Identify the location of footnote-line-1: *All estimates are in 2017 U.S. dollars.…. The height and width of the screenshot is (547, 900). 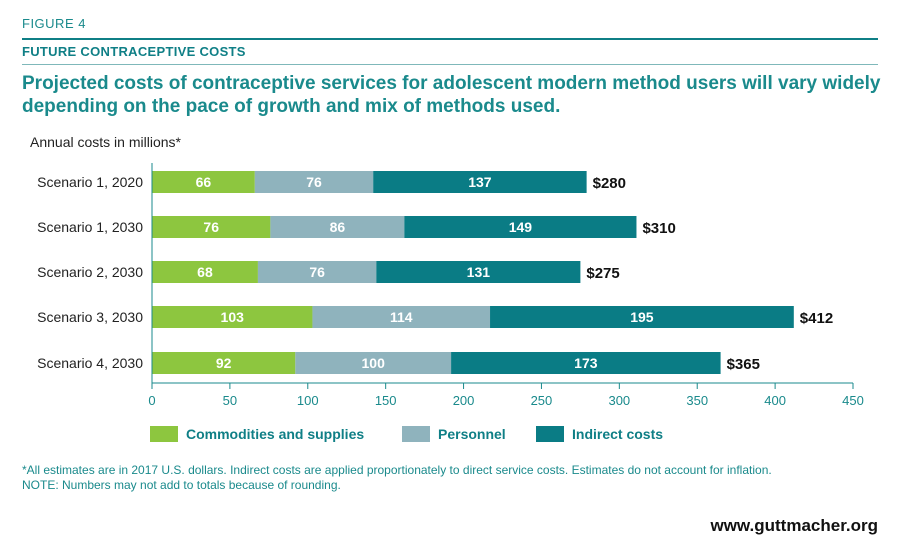
(397, 470).